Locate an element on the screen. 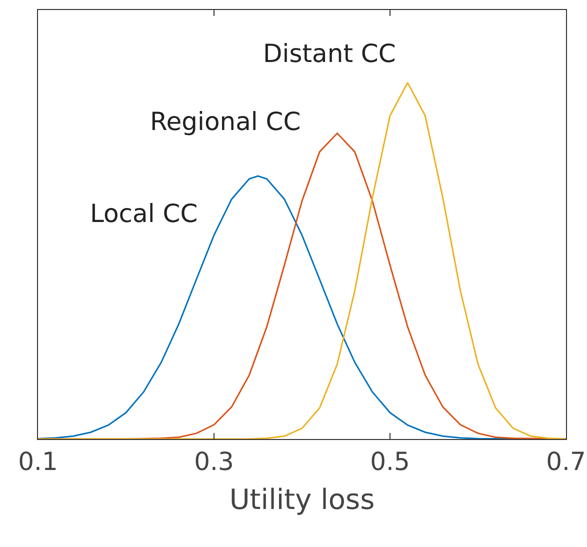 Image resolution: width=587 pixels, height=547 pixels. series-label: Distant CC is located at coordinates (329, 53).